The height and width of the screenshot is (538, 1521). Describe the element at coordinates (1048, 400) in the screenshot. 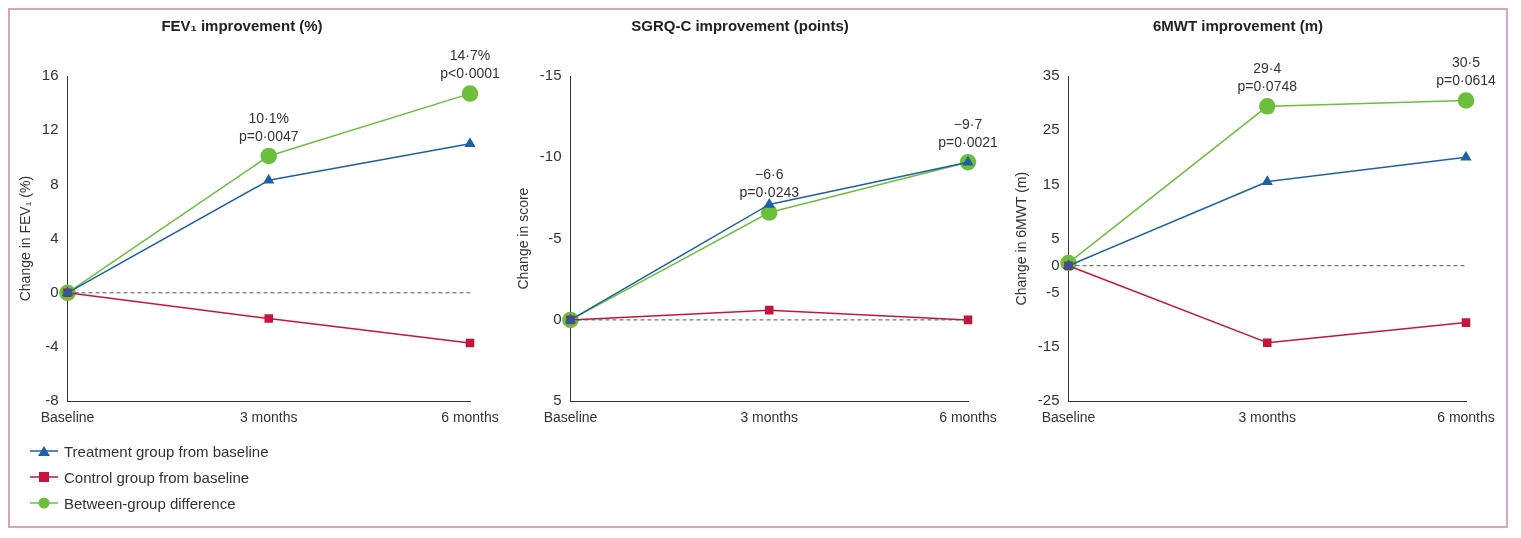

I see `y-tick-label: -25` at that location.